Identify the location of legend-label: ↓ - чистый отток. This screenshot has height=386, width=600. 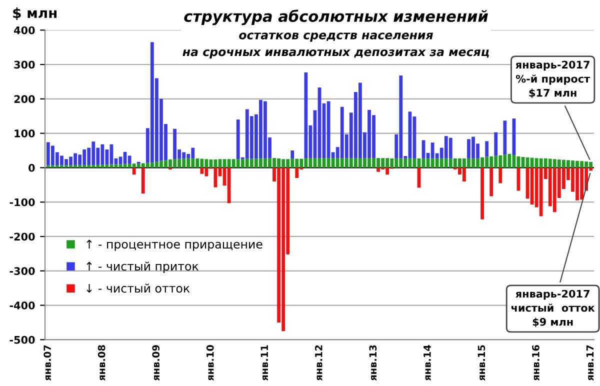
(138, 288).